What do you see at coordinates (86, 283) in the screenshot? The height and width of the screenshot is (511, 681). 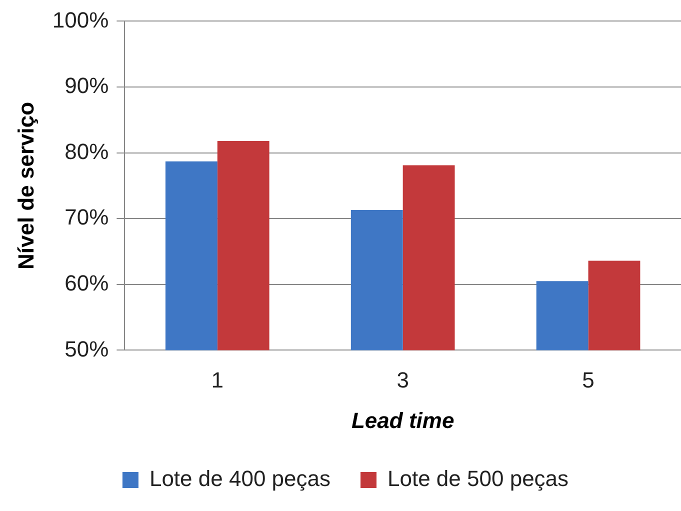 I see `y-tick-label: 60%` at bounding box center [86, 283].